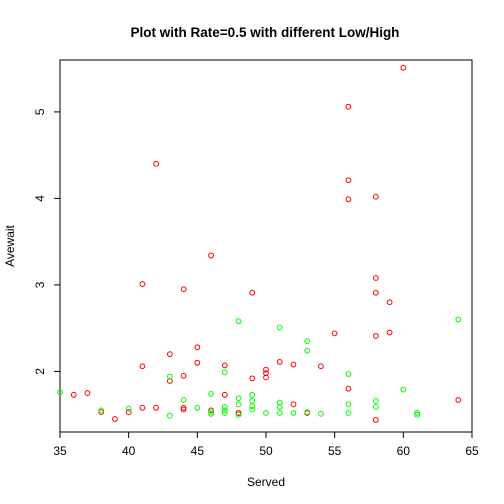 This screenshot has width=504, height=504. Describe the element at coordinates (404, 451) in the screenshot. I see `x-tick-label: 60` at that location.